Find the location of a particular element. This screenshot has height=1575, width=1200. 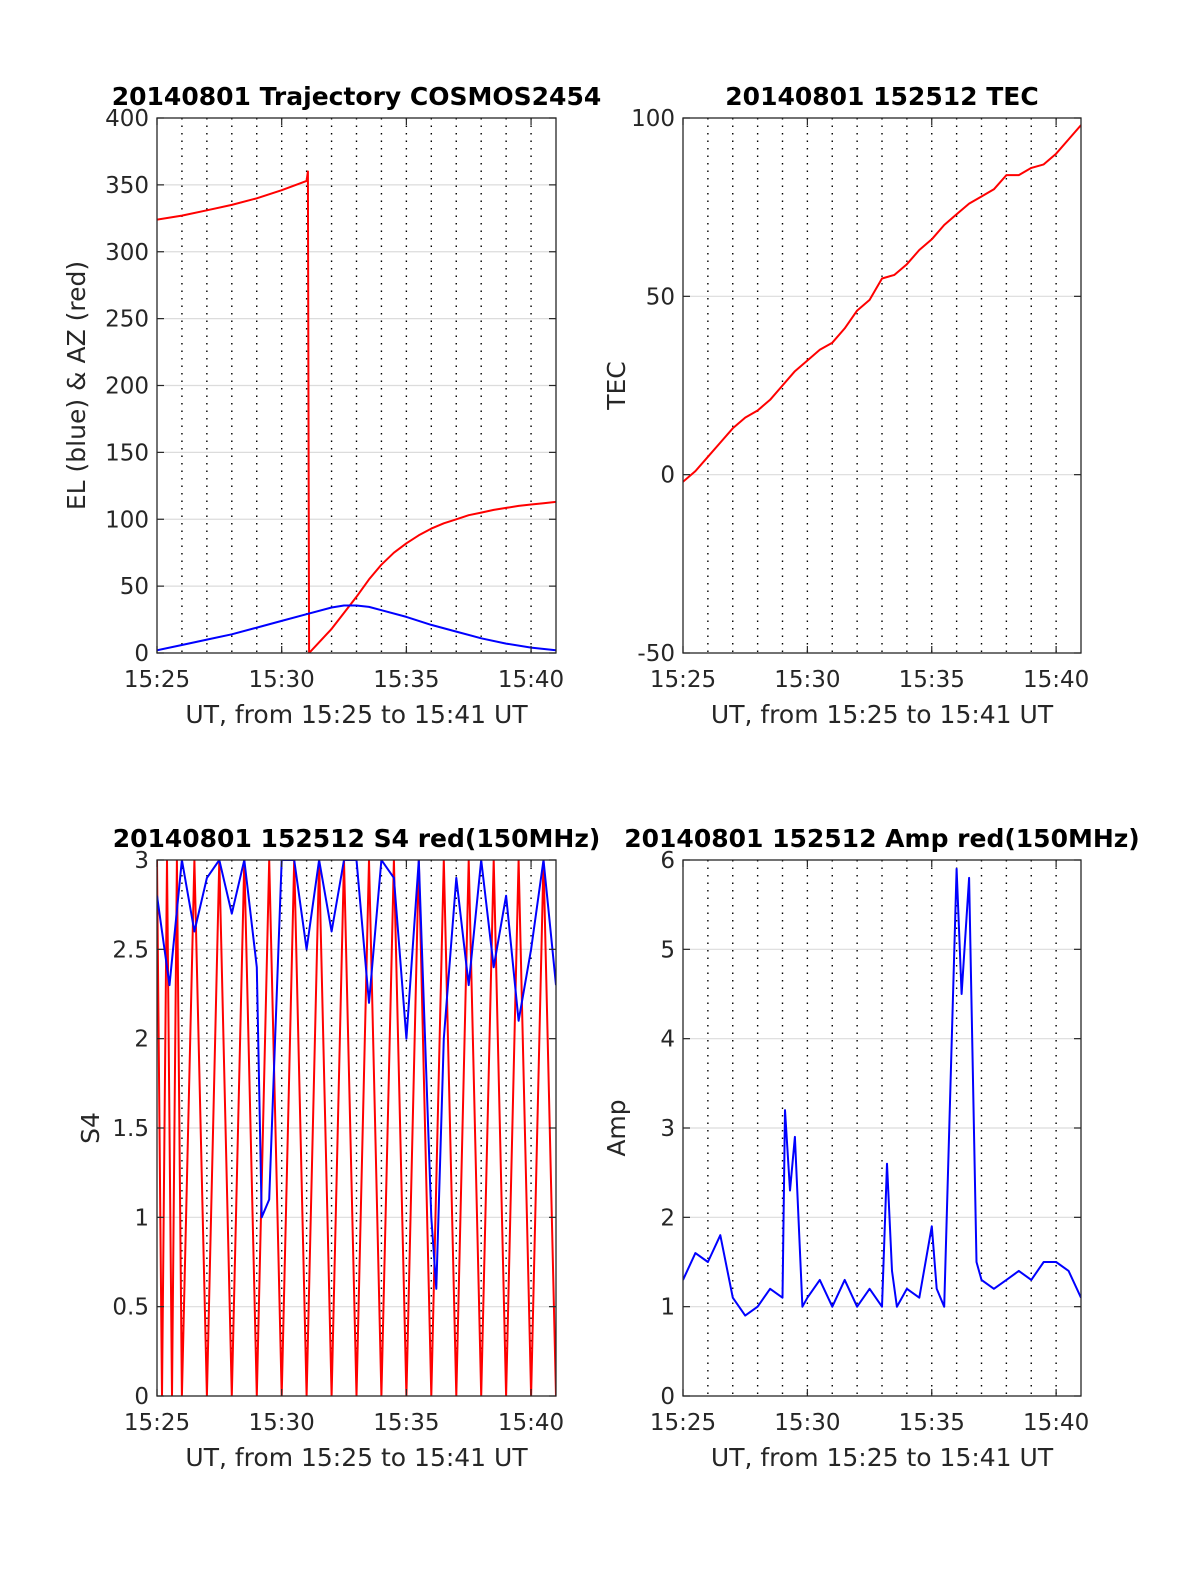

amp-ytick-label: 0 is located at coordinates (667, 1397).